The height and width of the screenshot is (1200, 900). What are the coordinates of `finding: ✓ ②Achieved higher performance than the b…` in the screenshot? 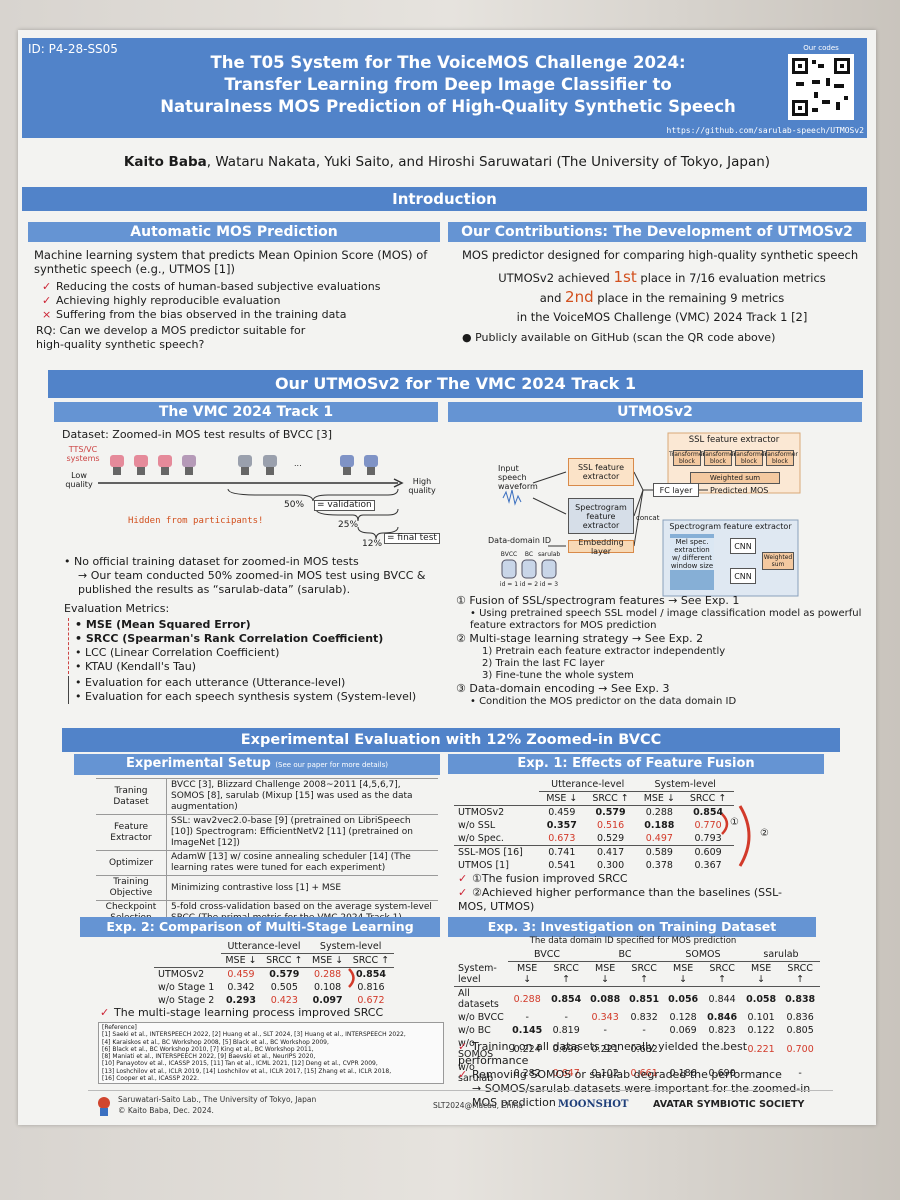 It's located at (623, 900).